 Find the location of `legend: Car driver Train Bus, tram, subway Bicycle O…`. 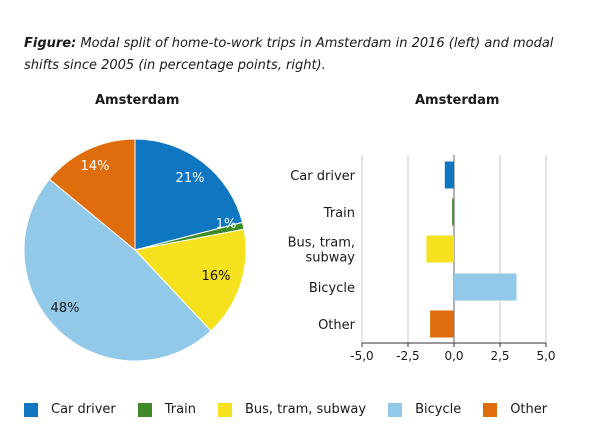

legend: Car driver Train Bus, tram, subway Bicycle O… is located at coordinates (296, 409).